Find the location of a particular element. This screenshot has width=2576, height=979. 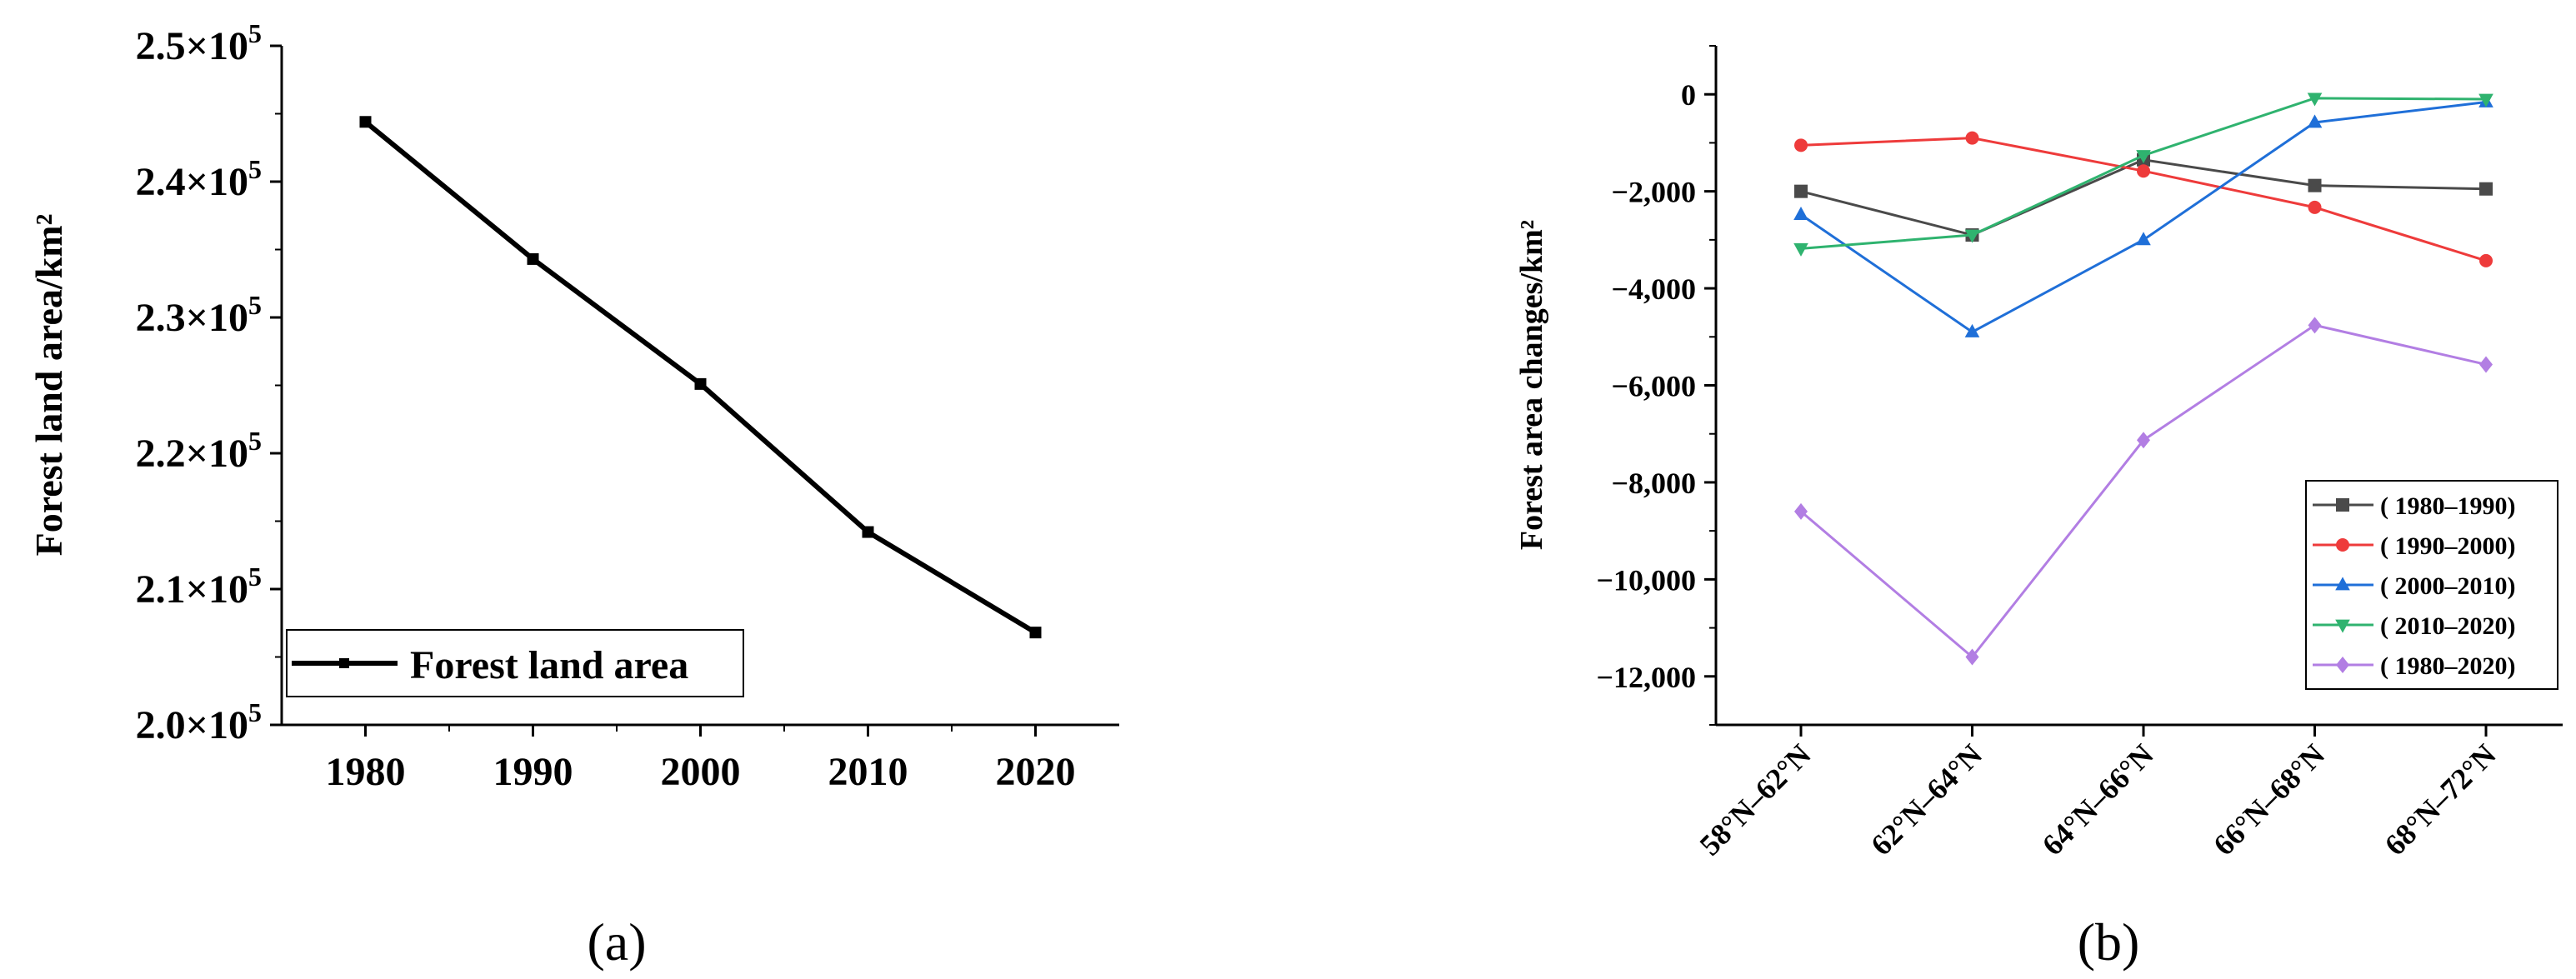

panel-a-y-tick-mantissa: 2.1×10 is located at coordinates (192, 590).